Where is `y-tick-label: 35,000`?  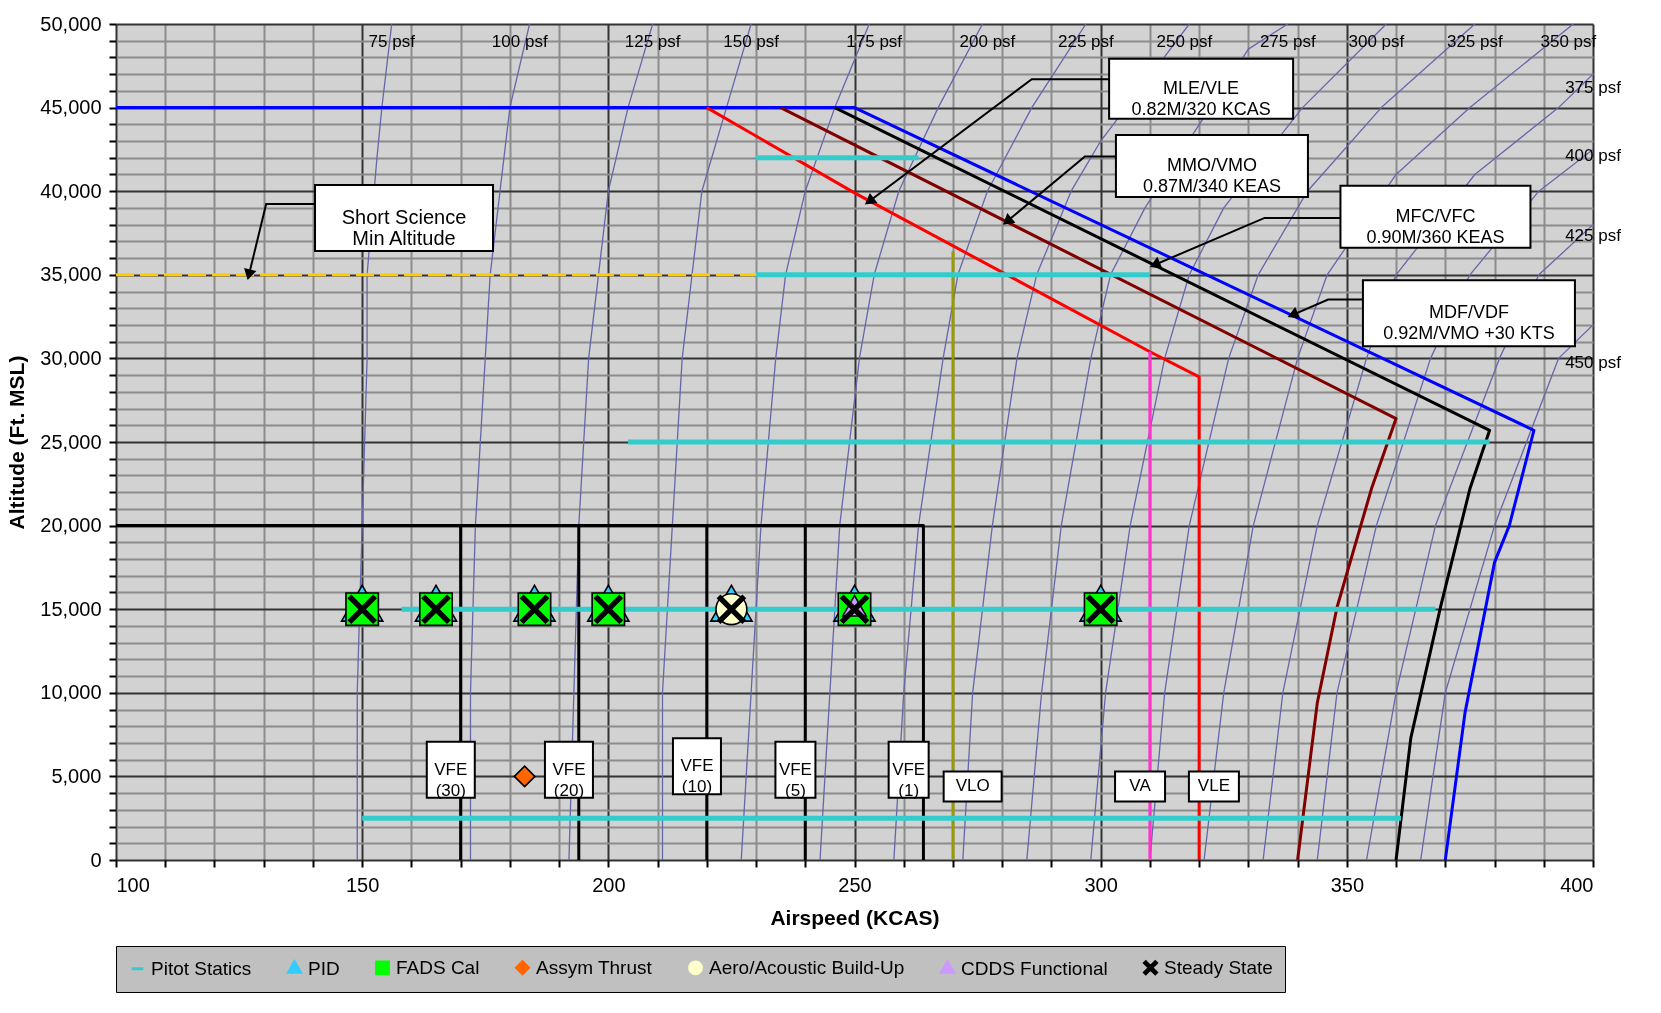 y-tick-label: 35,000 is located at coordinates (71, 274).